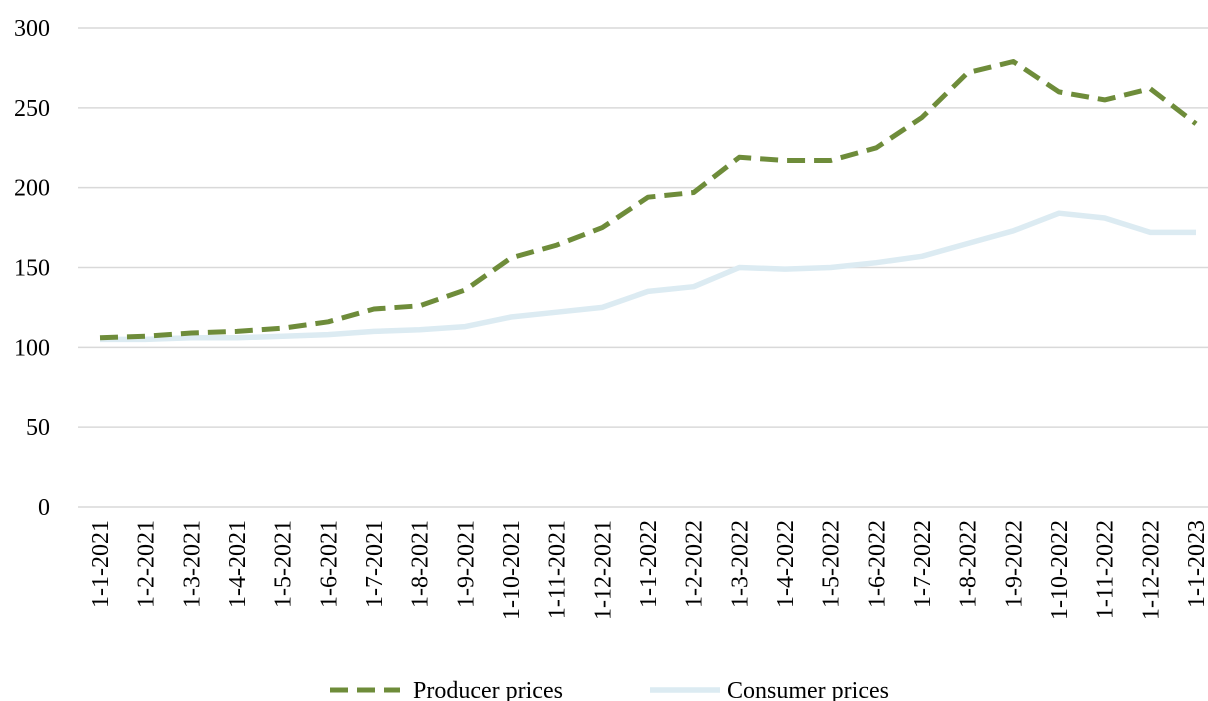 This screenshot has width=1208, height=701. Describe the element at coordinates (284, 564) in the screenshot. I see `x-tick-label: 1-5-2021` at that location.